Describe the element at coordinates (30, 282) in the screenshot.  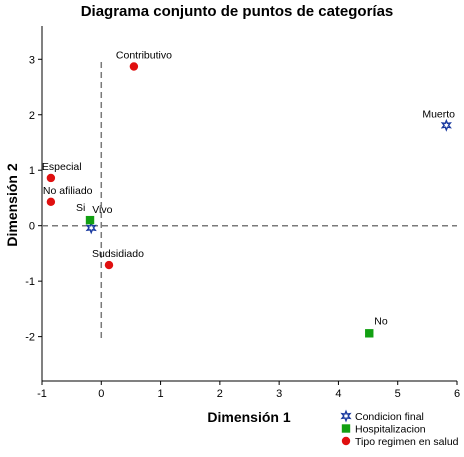
I see `y-tick-label: -1` at that location.